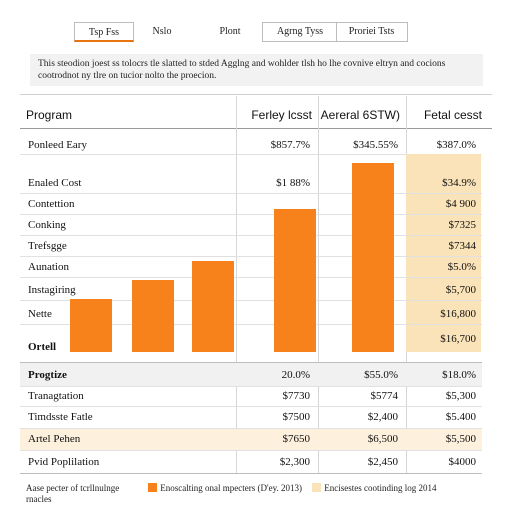  Describe the element at coordinates (251, 439) in the screenshot. I see `highlight-band` at that location.